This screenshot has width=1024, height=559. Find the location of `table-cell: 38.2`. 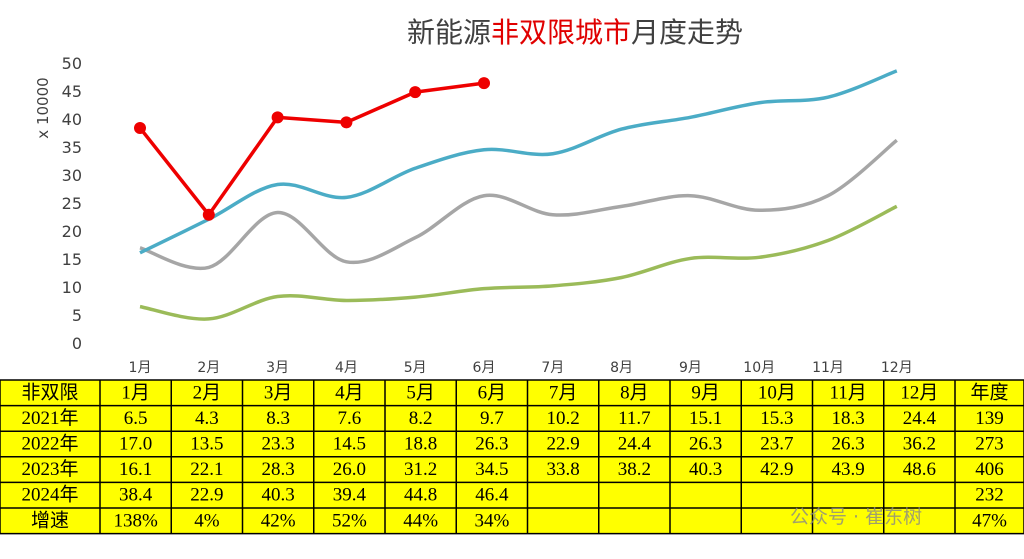

table-cell: 38.2 is located at coordinates (634, 469).